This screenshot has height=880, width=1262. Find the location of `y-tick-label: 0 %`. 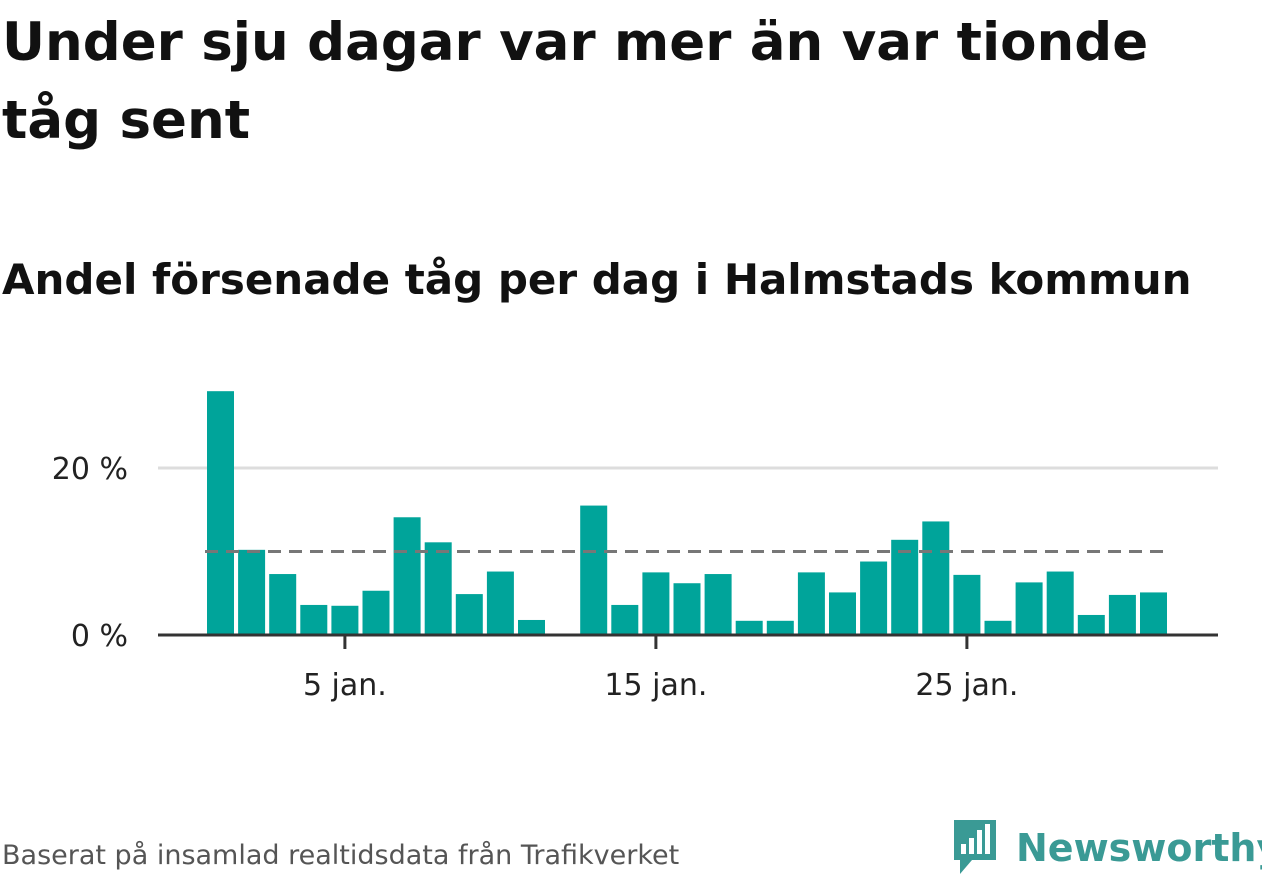

y-tick-label: 0 % is located at coordinates (99, 636).